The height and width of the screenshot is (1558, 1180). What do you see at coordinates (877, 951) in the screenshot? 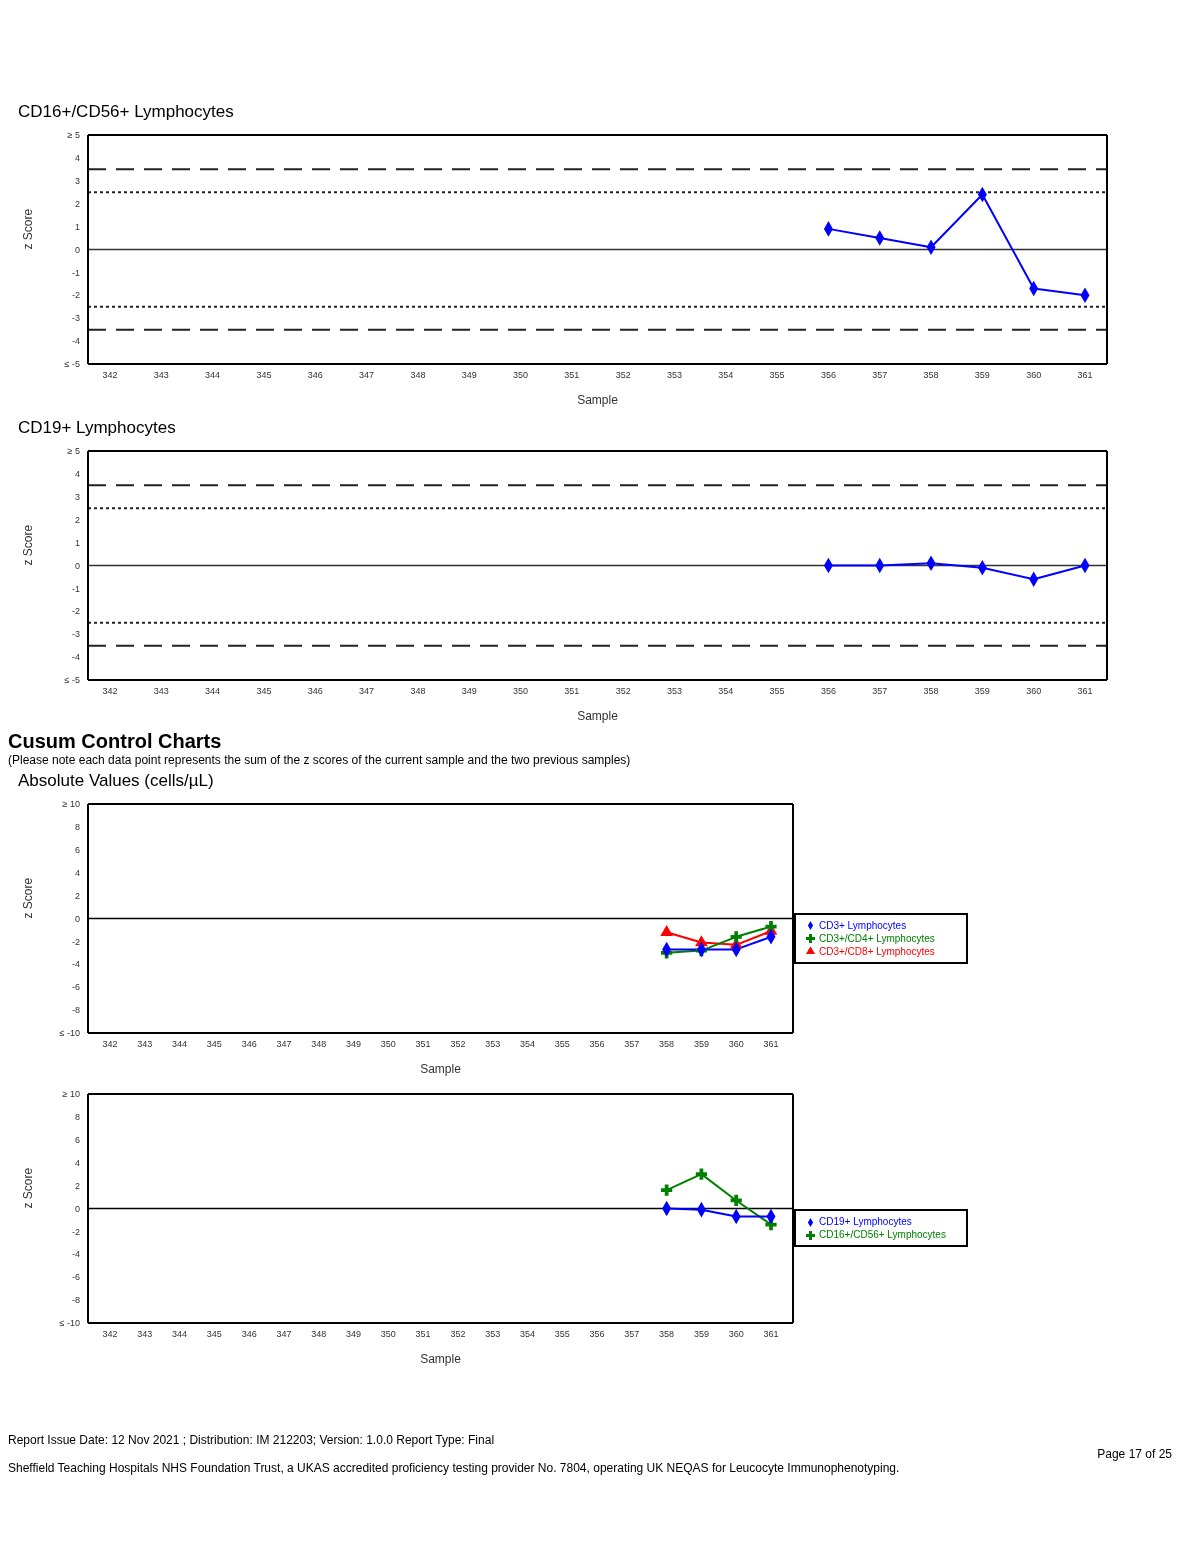
I see `legend-label: CD3+/CD8+ Lymphocytes` at bounding box center [877, 951].